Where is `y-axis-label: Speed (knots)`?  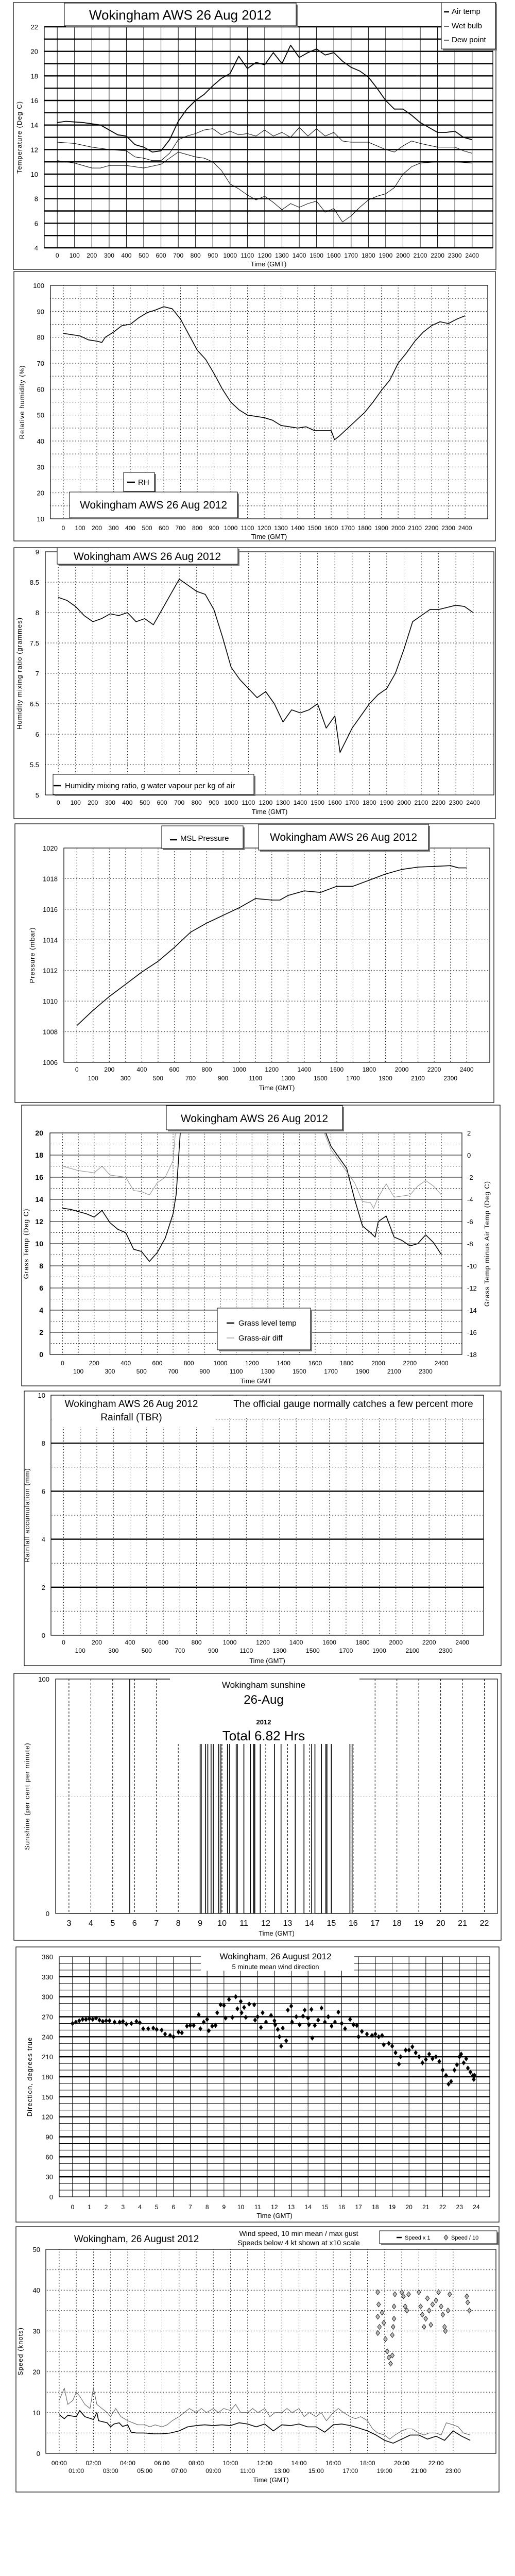 y-axis-label: Speed (knots) is located at coordinates (20, 2351).